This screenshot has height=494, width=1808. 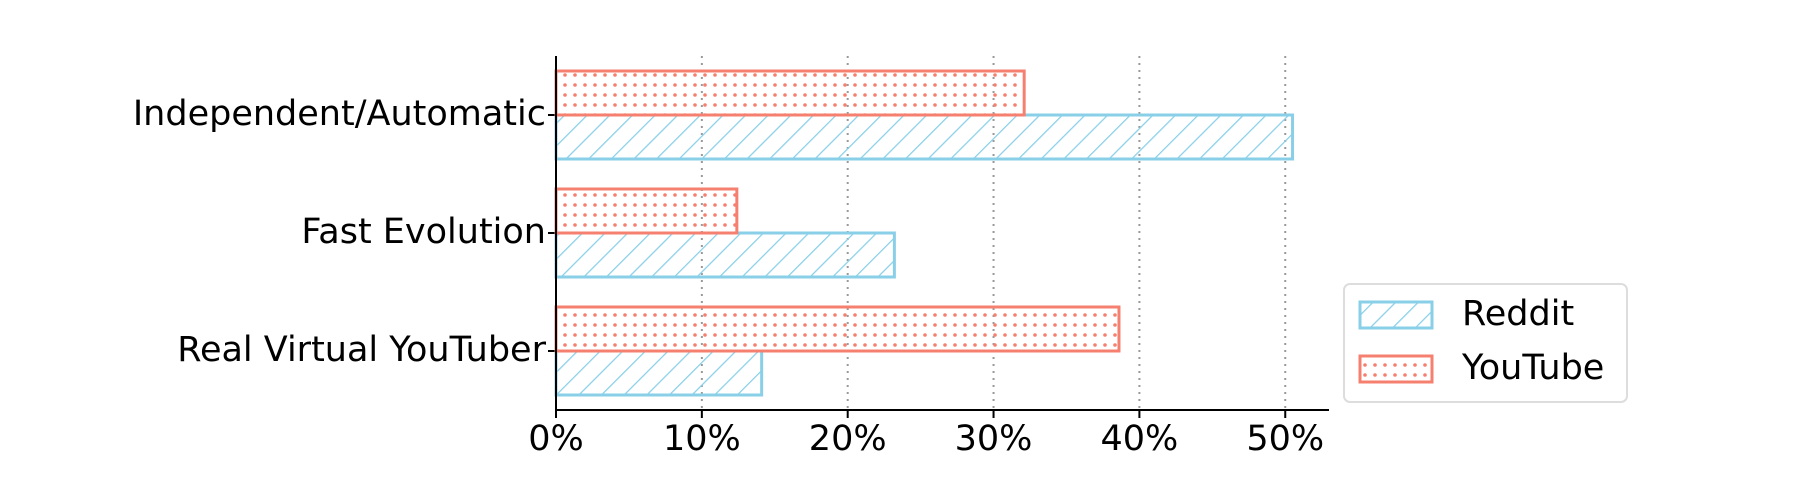 I want to click on x-tick-label: 10%, so click(x=702, y=439).